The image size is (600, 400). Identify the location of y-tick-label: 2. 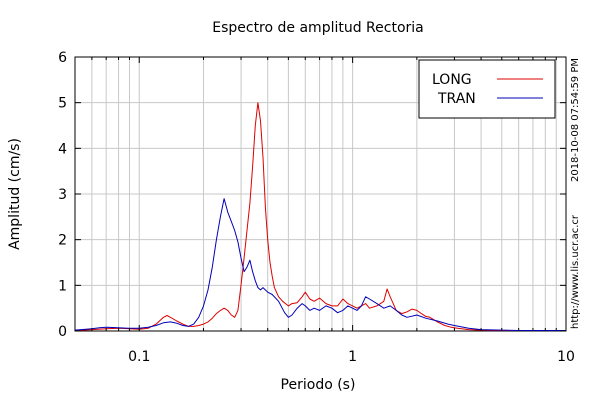
(62, 241).